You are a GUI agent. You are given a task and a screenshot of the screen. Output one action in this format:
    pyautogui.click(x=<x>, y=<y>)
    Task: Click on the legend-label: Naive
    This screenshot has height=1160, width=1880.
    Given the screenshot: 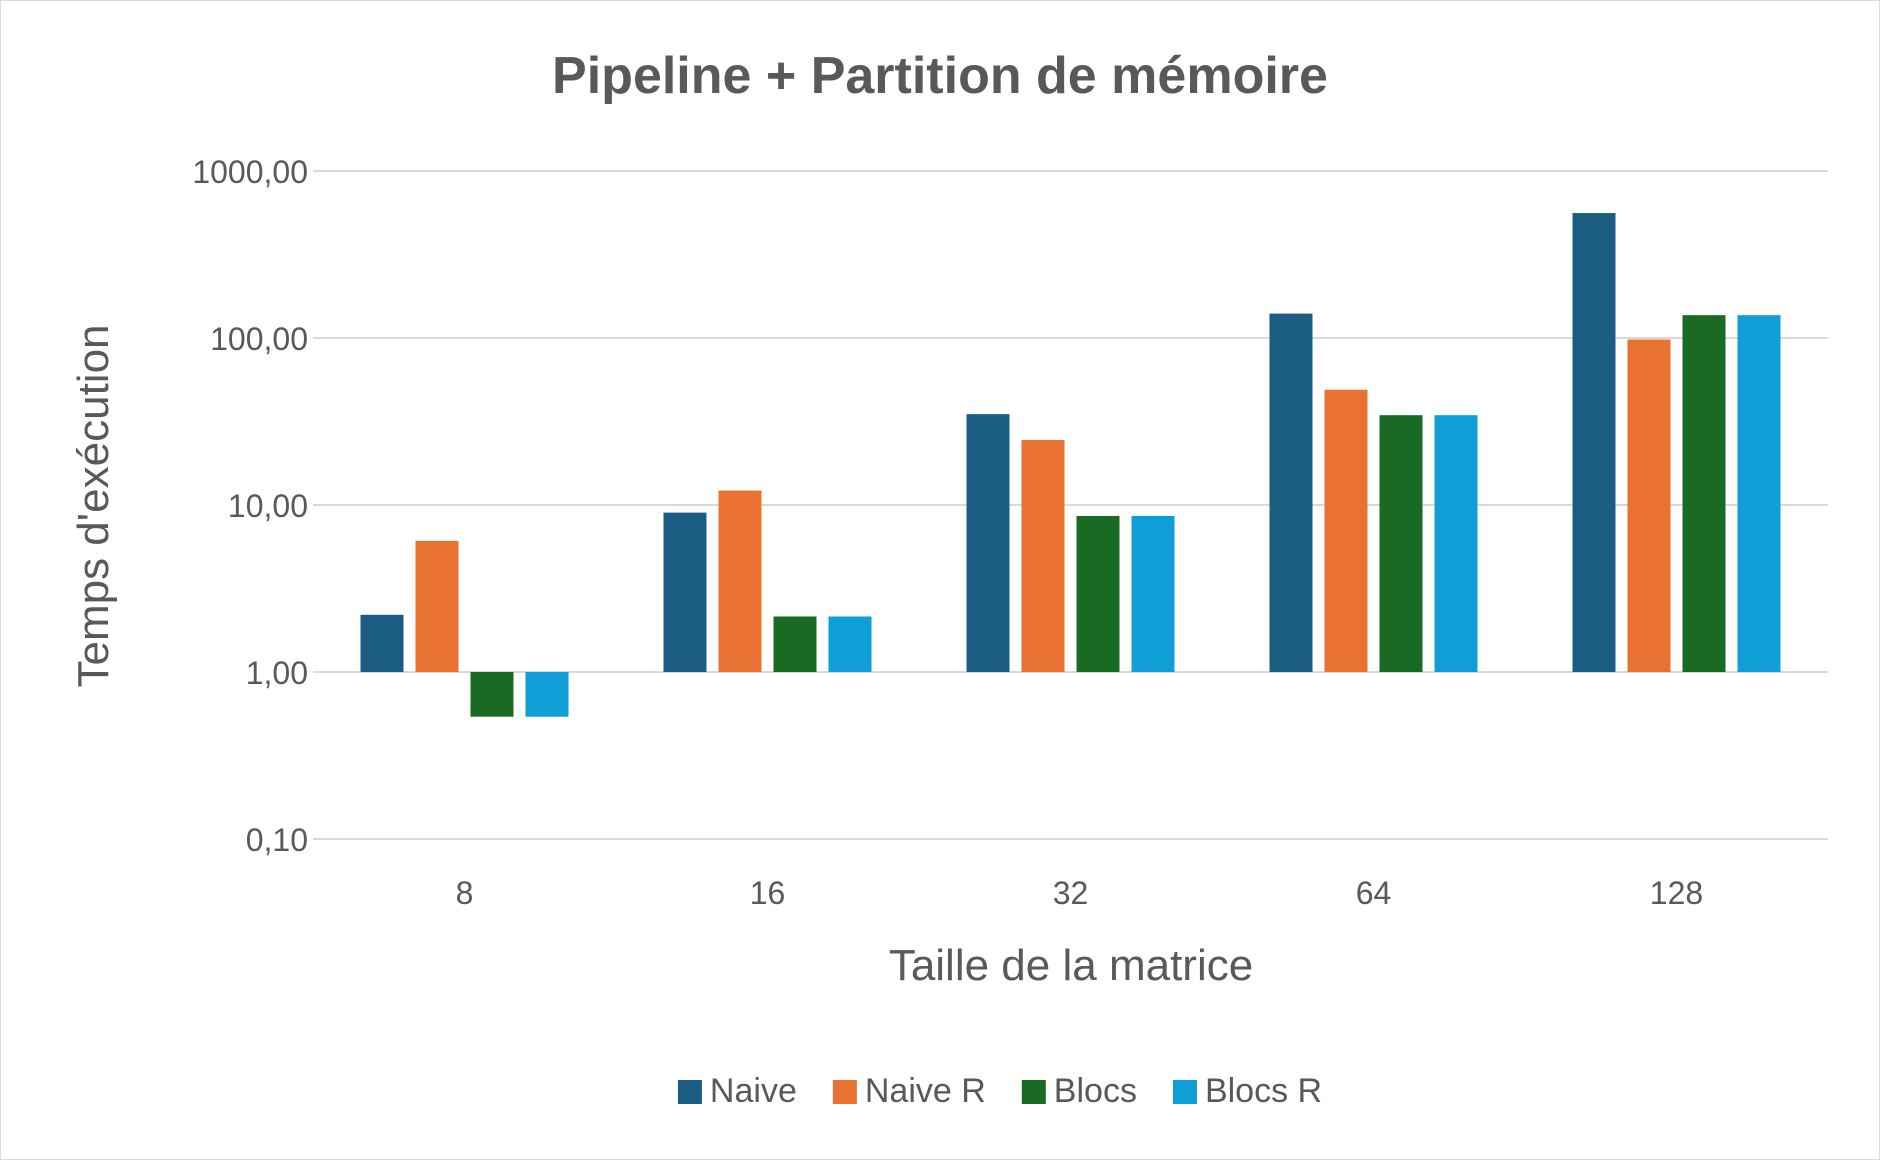 What is the action you would take?
    pyautogui.click(x=753, y=1091)
    